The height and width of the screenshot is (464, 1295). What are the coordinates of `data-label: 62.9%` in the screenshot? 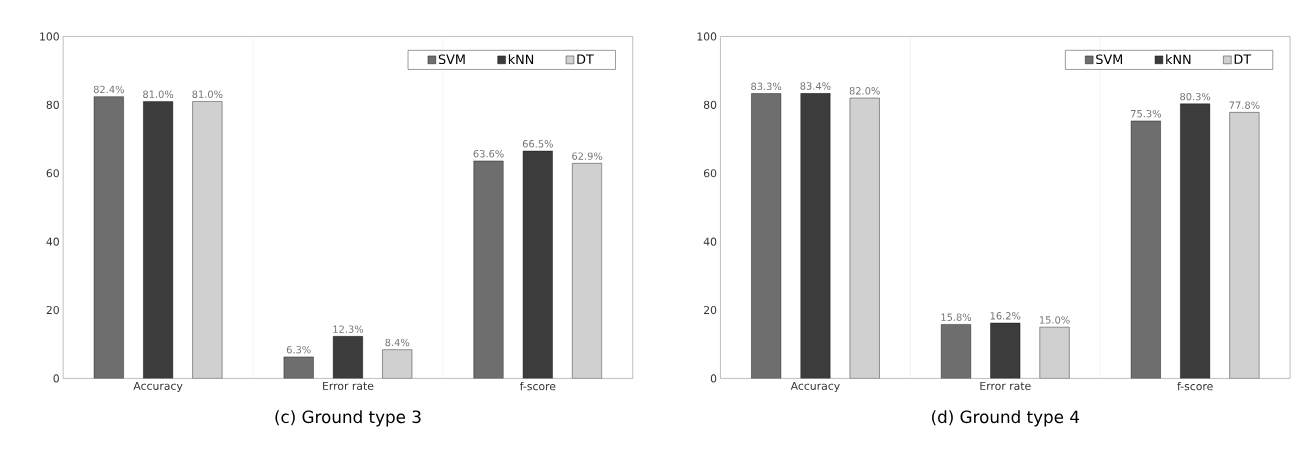 It's located at (587, 156).